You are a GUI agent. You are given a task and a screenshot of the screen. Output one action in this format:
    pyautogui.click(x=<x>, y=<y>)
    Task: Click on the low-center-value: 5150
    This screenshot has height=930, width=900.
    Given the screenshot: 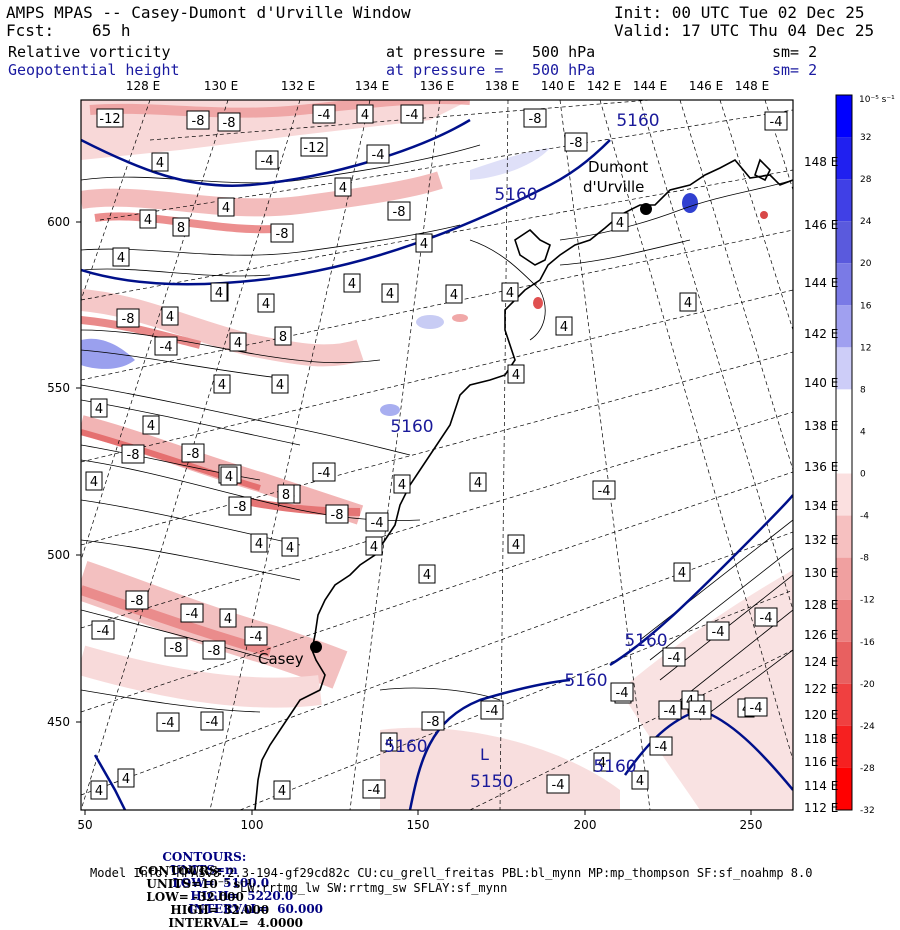 What is the action you would take?
    pyautogui.click(x=491, y=782)
    